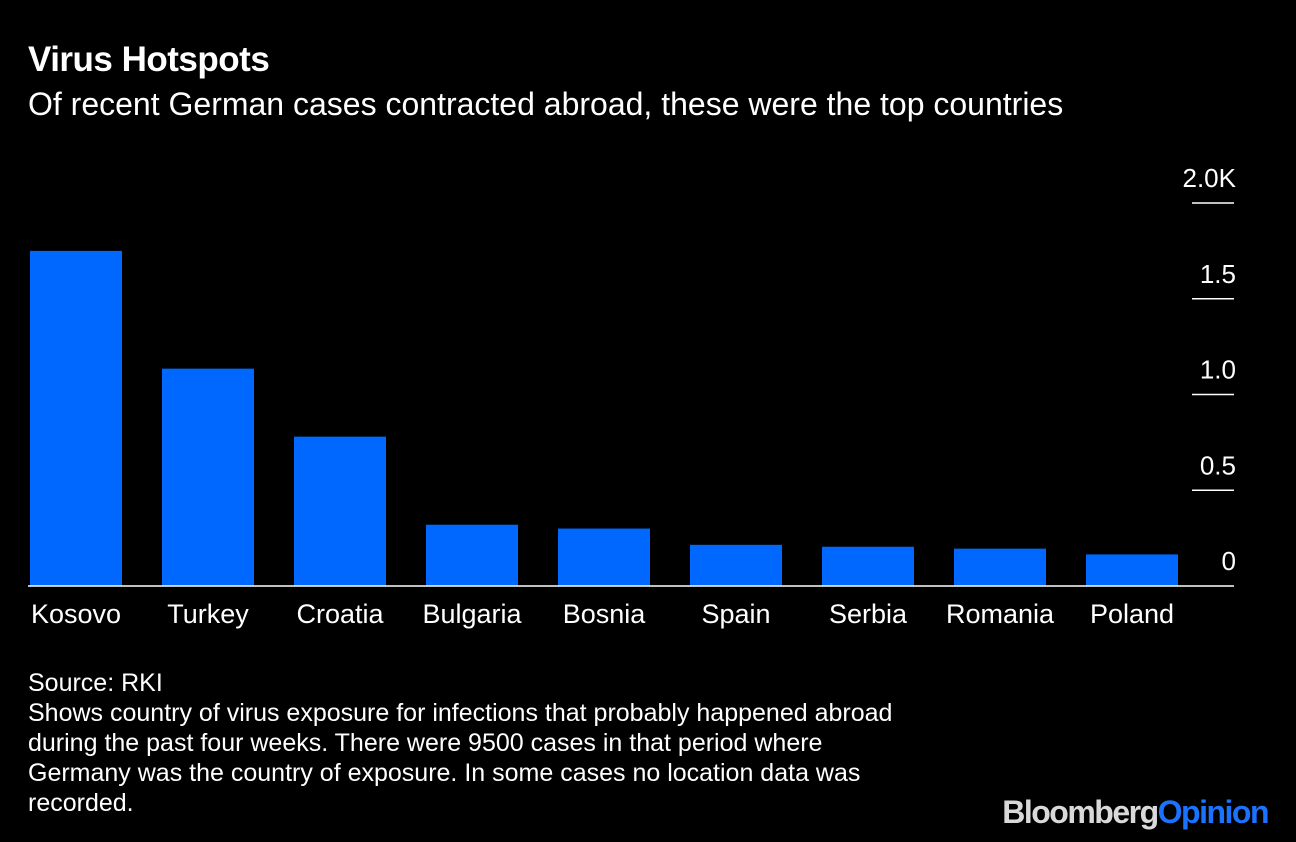  Describe the element at coordinates (81, 803) in the screenshot. I see `note-line: recorded.` at that location.